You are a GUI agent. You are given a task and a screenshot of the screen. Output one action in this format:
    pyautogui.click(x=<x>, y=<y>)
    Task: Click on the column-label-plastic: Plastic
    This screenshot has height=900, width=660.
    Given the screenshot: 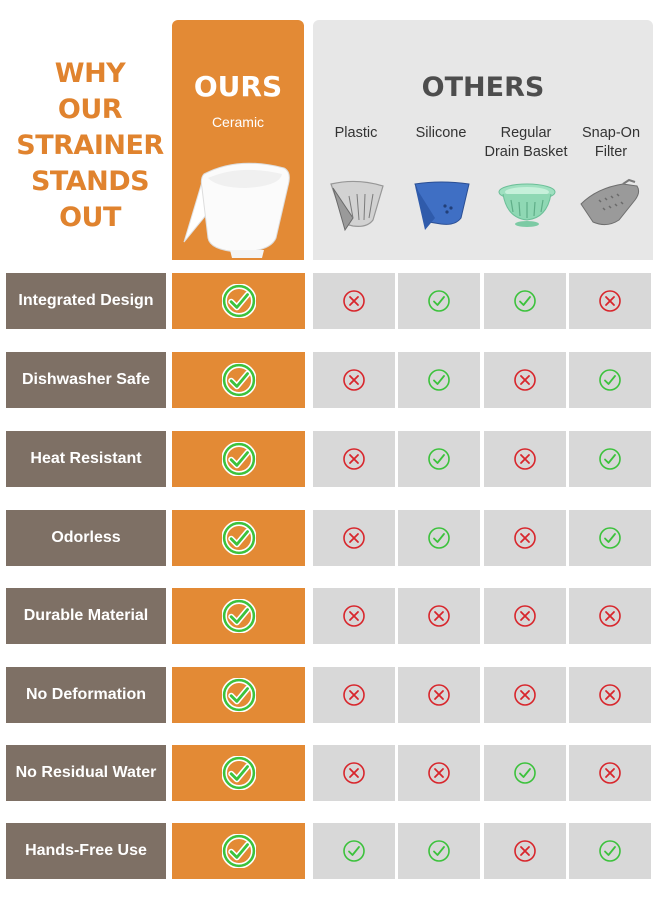 What is the action you would take?
    pyautogui.click(x=356, y=133)
    